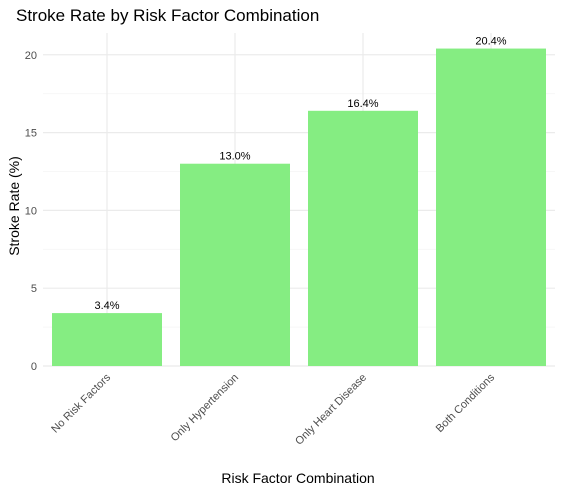 The width and height of the screenshot is (561, 498). I want to click on data-label: 16.4%, so click(362, 104).